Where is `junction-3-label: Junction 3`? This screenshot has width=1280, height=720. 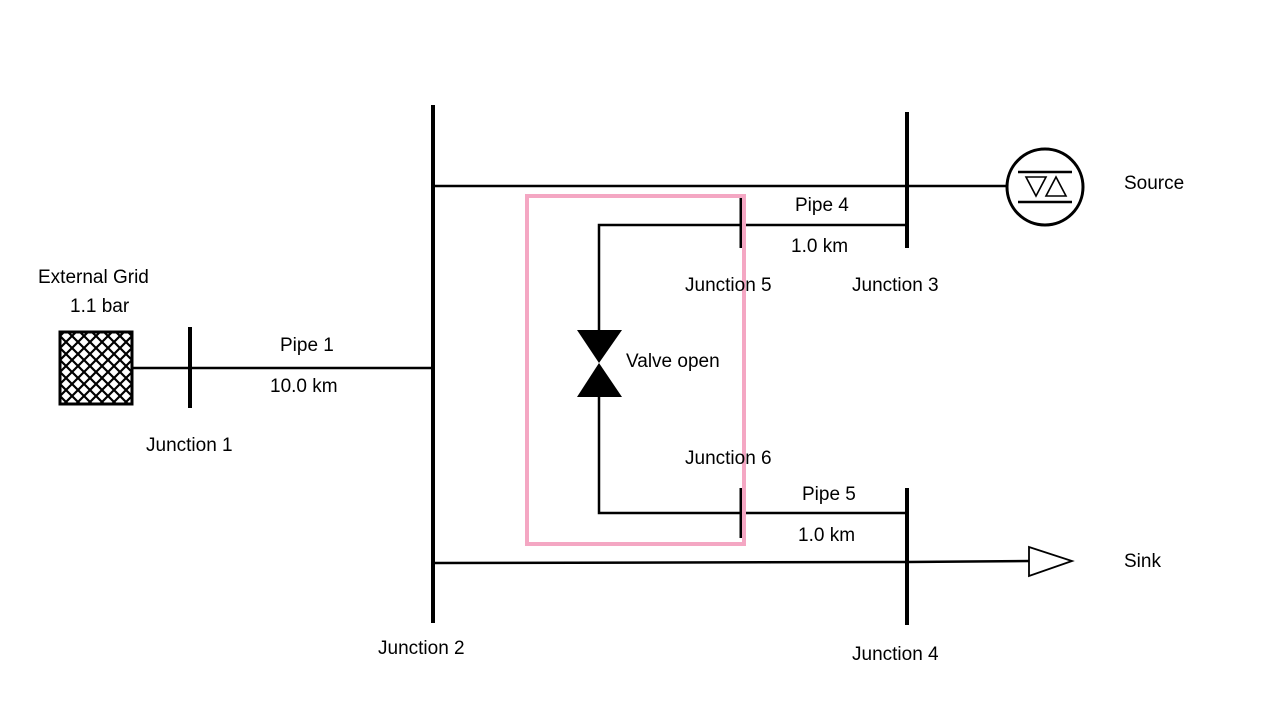 junction-3-label: Junction 3 is located at coordinates (895, 285).